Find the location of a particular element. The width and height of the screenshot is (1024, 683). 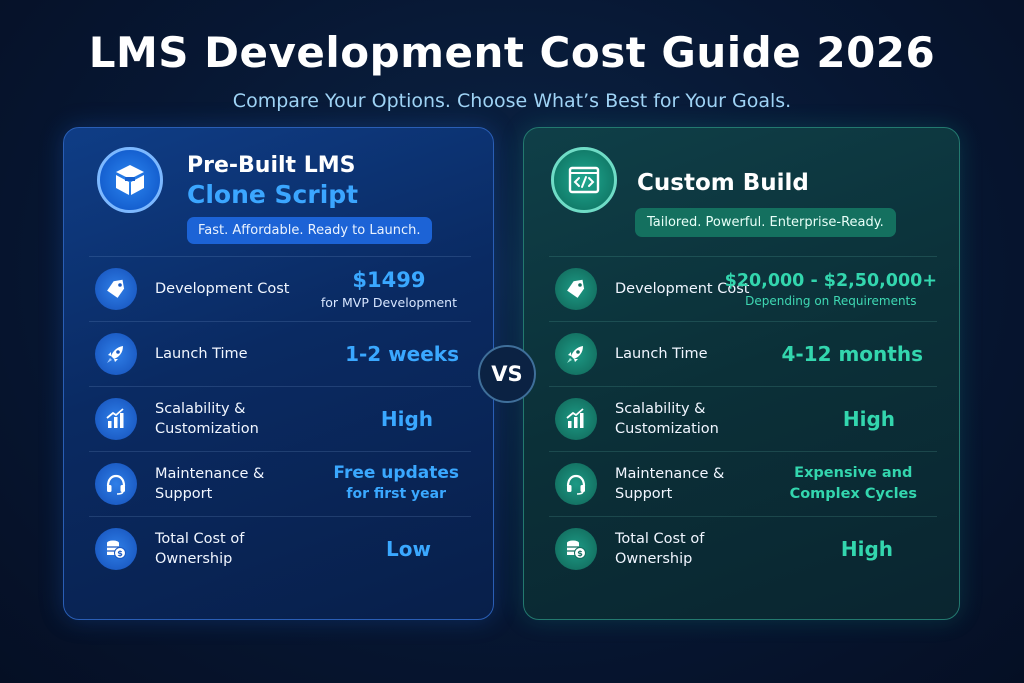

row-launch-time: Launch Time 1-2 weeks is located at coordinates (280, 353).